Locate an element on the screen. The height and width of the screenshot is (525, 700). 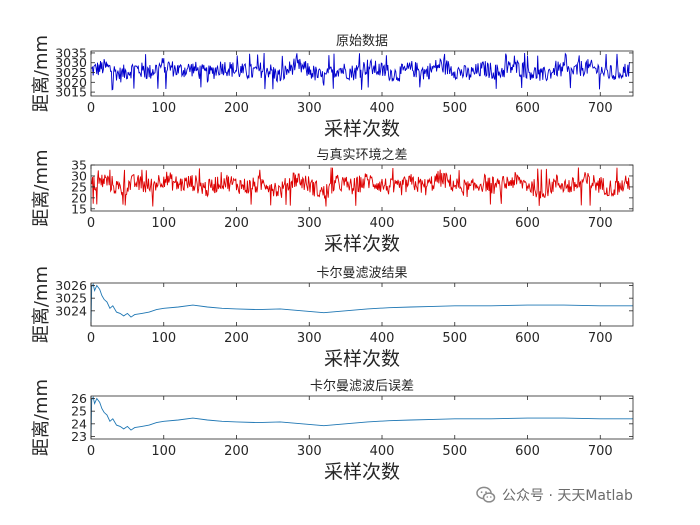
y-tick-label: 26 is located at coordinates (79, 398).